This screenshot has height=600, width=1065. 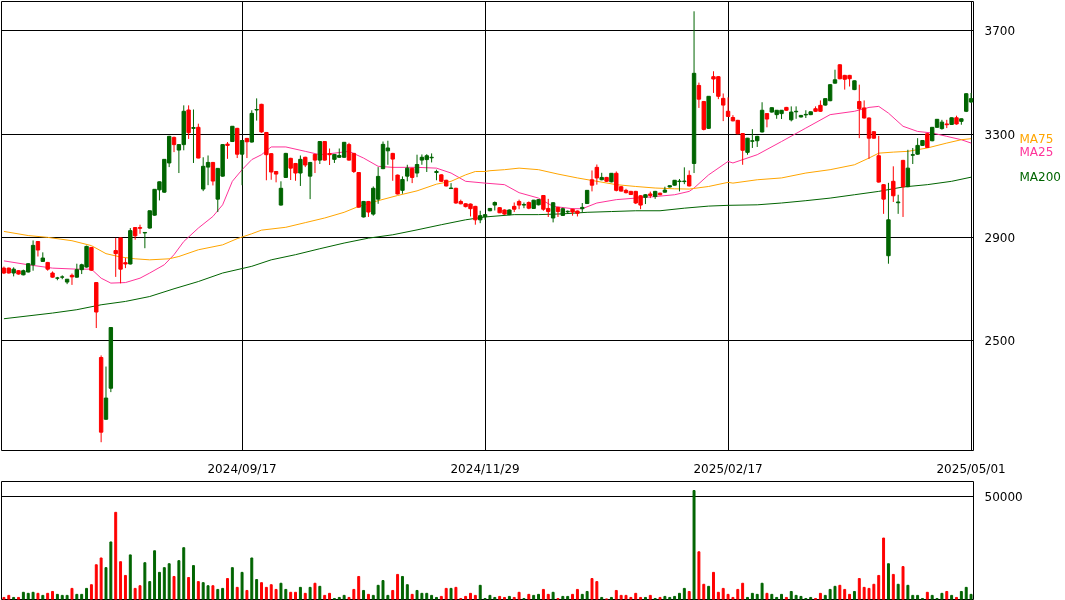 What do you see at coordinates (1036, 138) in the screenshot?
I see `text: MA75` at bounding box center [1036, 138].